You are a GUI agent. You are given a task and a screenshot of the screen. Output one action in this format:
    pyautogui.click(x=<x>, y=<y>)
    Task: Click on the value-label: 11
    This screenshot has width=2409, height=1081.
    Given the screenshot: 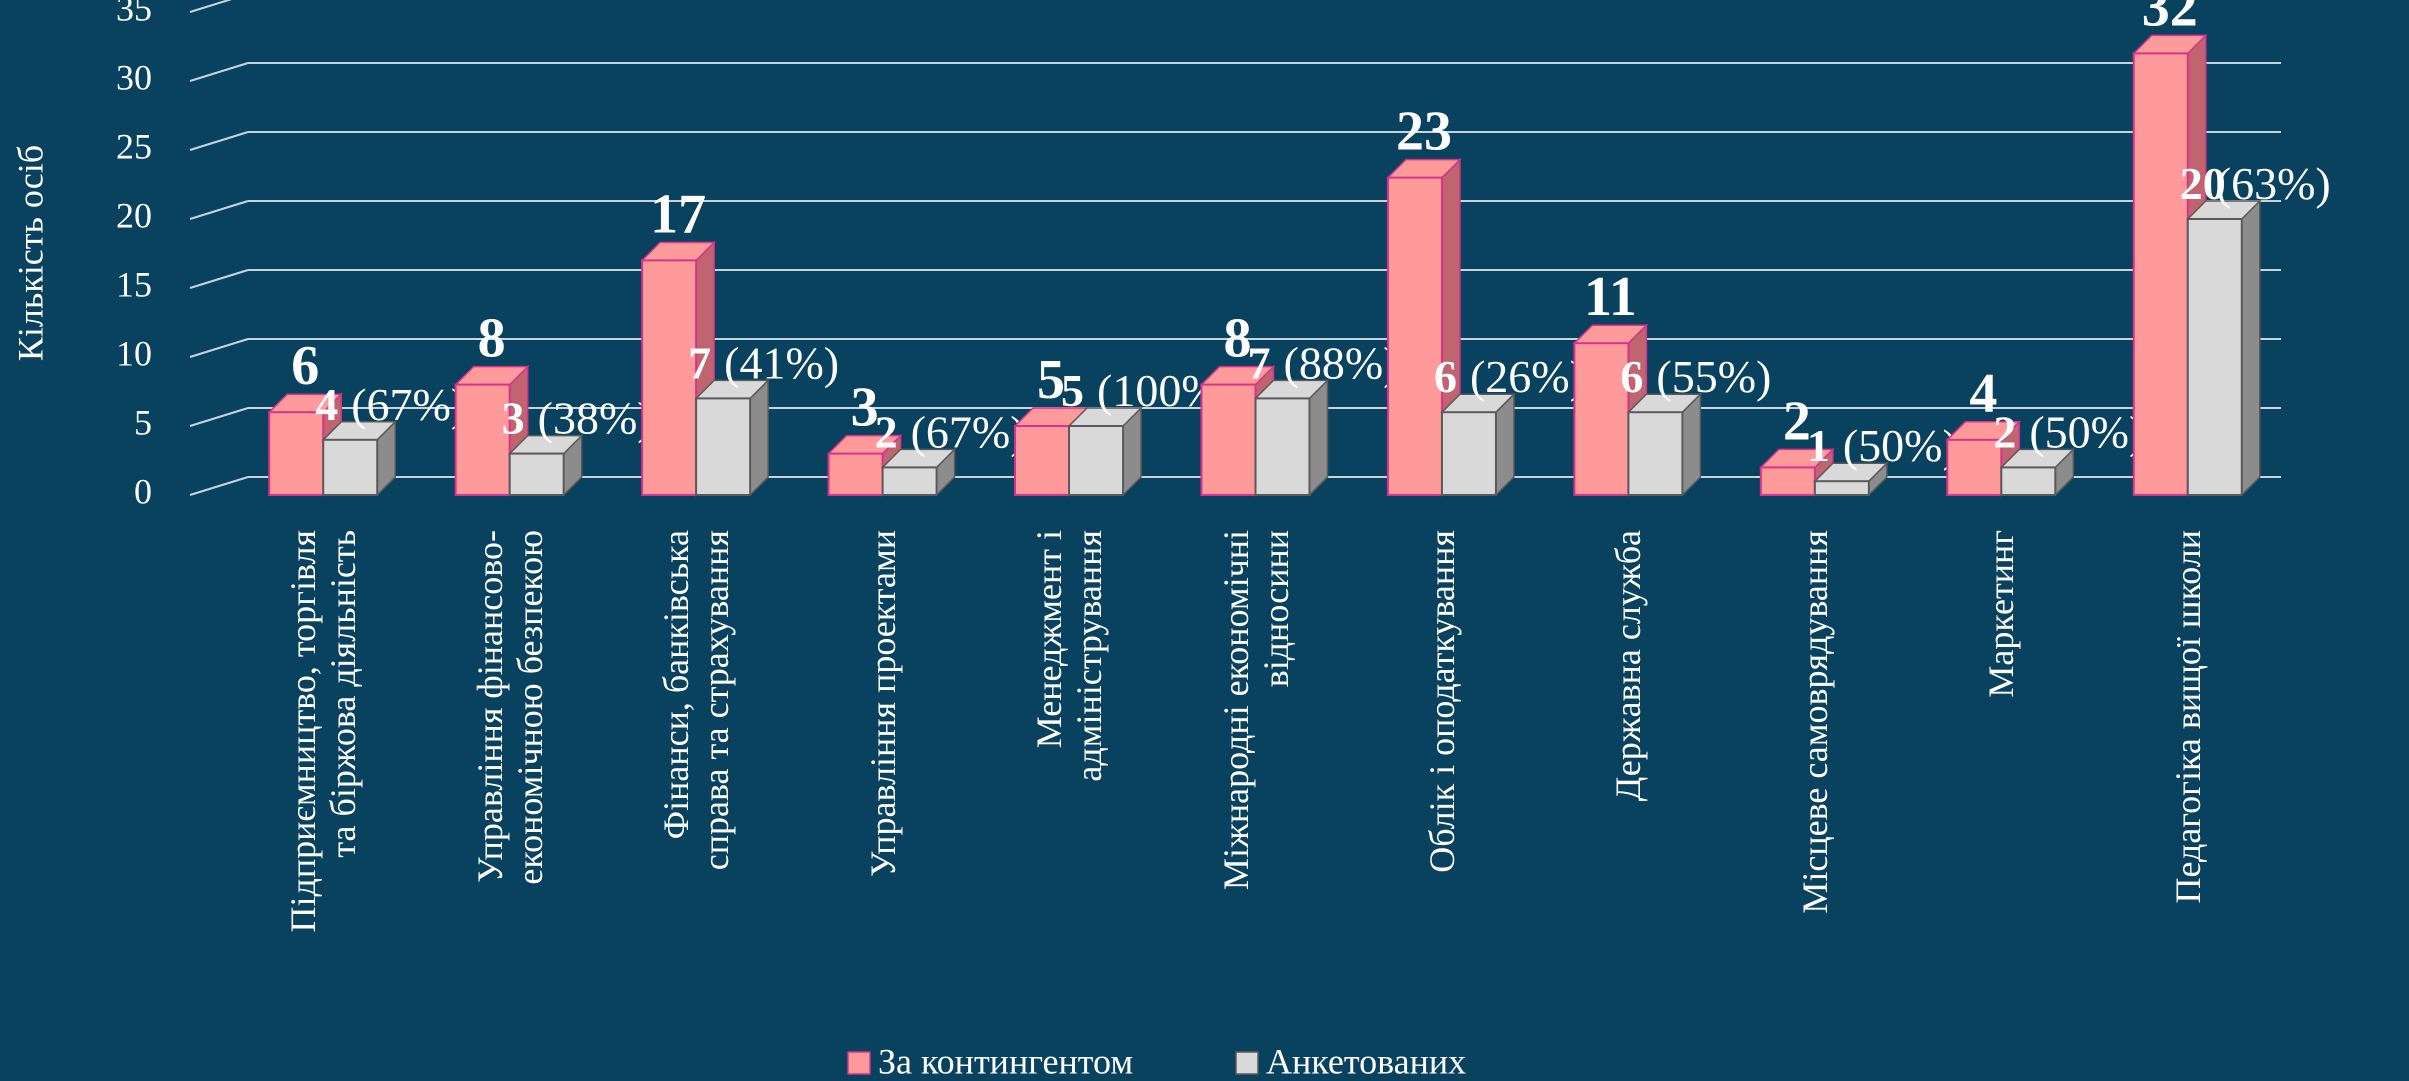 What is the action you would take?
    pyautogui.click(x=1610, y=297)
    